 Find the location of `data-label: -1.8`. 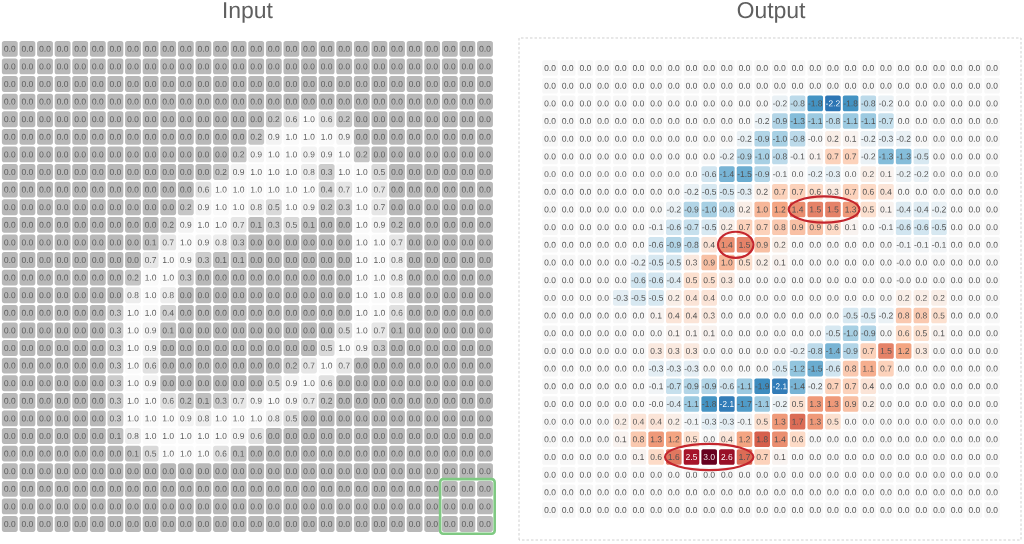

data-label: -1.8 is located at coordinates (709, 403).